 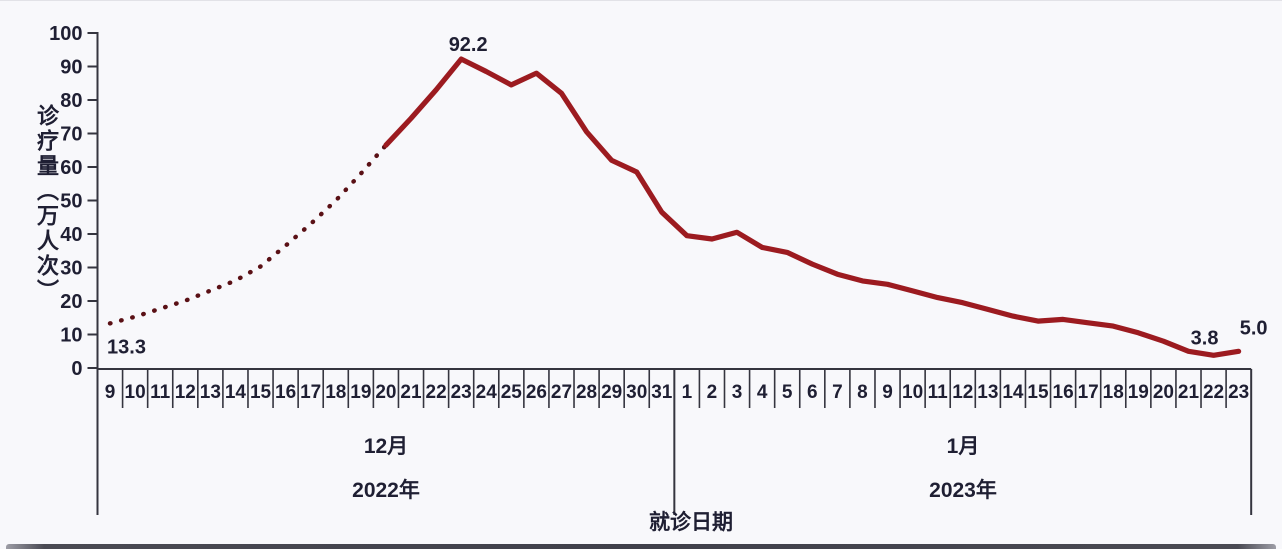 What do you see at coordinates (691, 522) in the screenshot?
I see `x-axis-title: 就诊日期` at bounding box center [691, 522].